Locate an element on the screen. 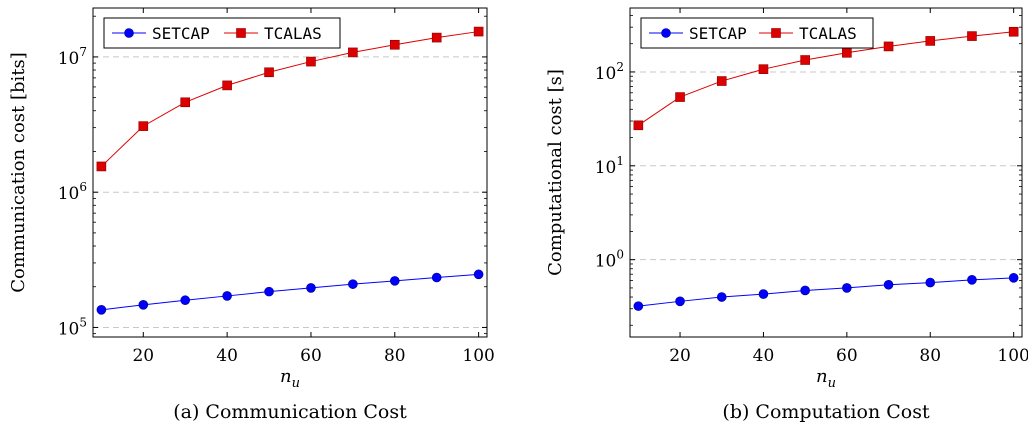 The height and width of the screenshot is (429, 1028). y-tick-exponent: 5 is located at coordinates (83, 322).